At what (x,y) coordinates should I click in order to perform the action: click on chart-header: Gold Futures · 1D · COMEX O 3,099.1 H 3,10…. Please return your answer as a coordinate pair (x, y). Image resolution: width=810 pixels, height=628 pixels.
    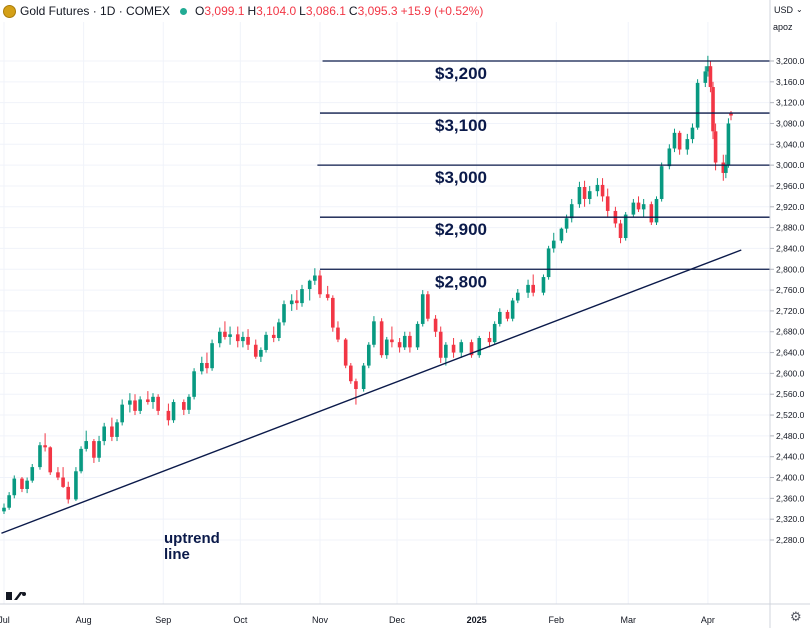
    Looking at the image, I should click on (385, 11).